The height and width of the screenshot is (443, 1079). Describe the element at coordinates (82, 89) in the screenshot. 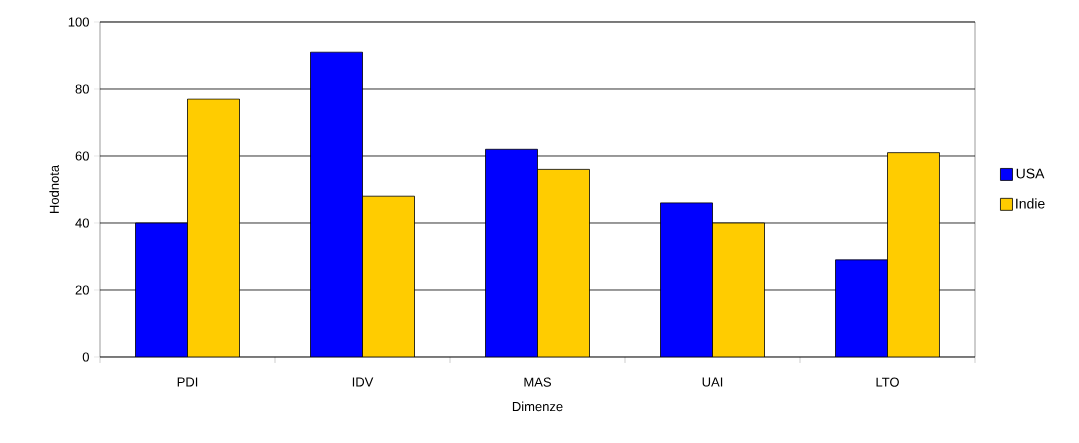

I see `y-tick-label: 80` at that location.